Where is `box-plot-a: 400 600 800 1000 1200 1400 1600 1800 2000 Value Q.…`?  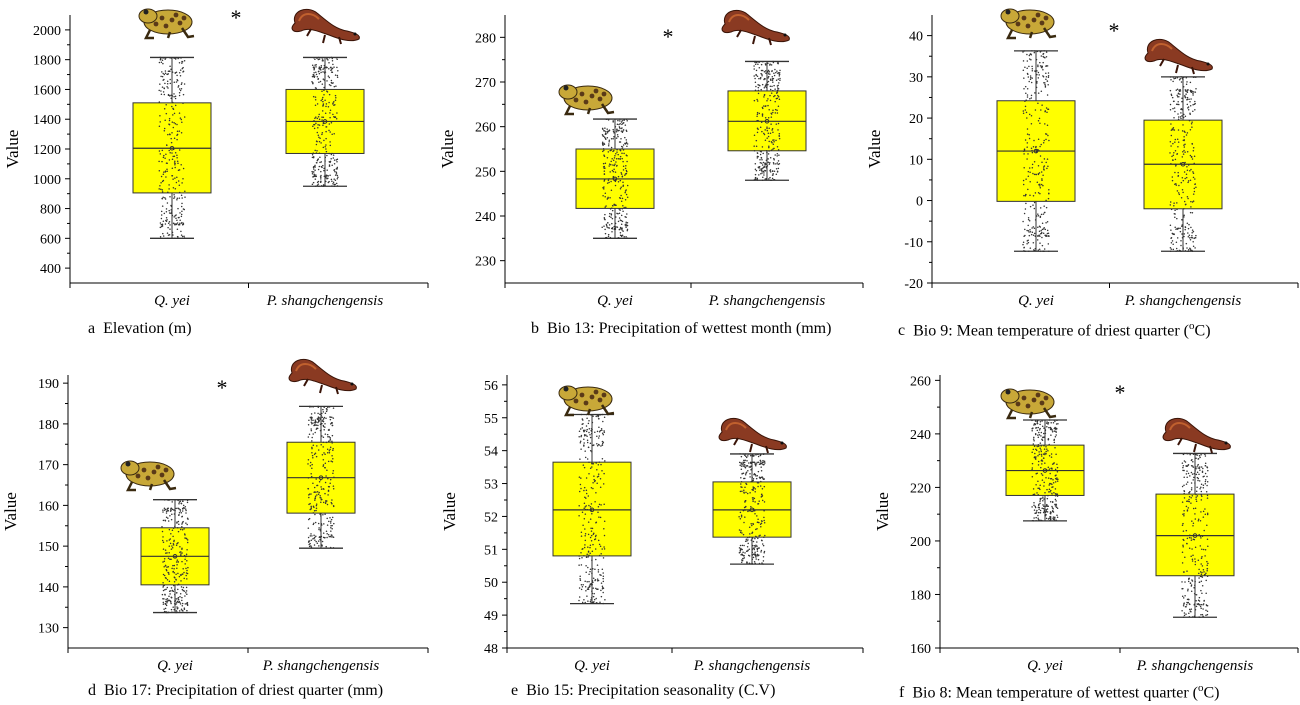 box-plot-a: 400 600 800 1000 1200 1400 1600 1800 2000 Value Q.… is located at coordinates (216, 157).